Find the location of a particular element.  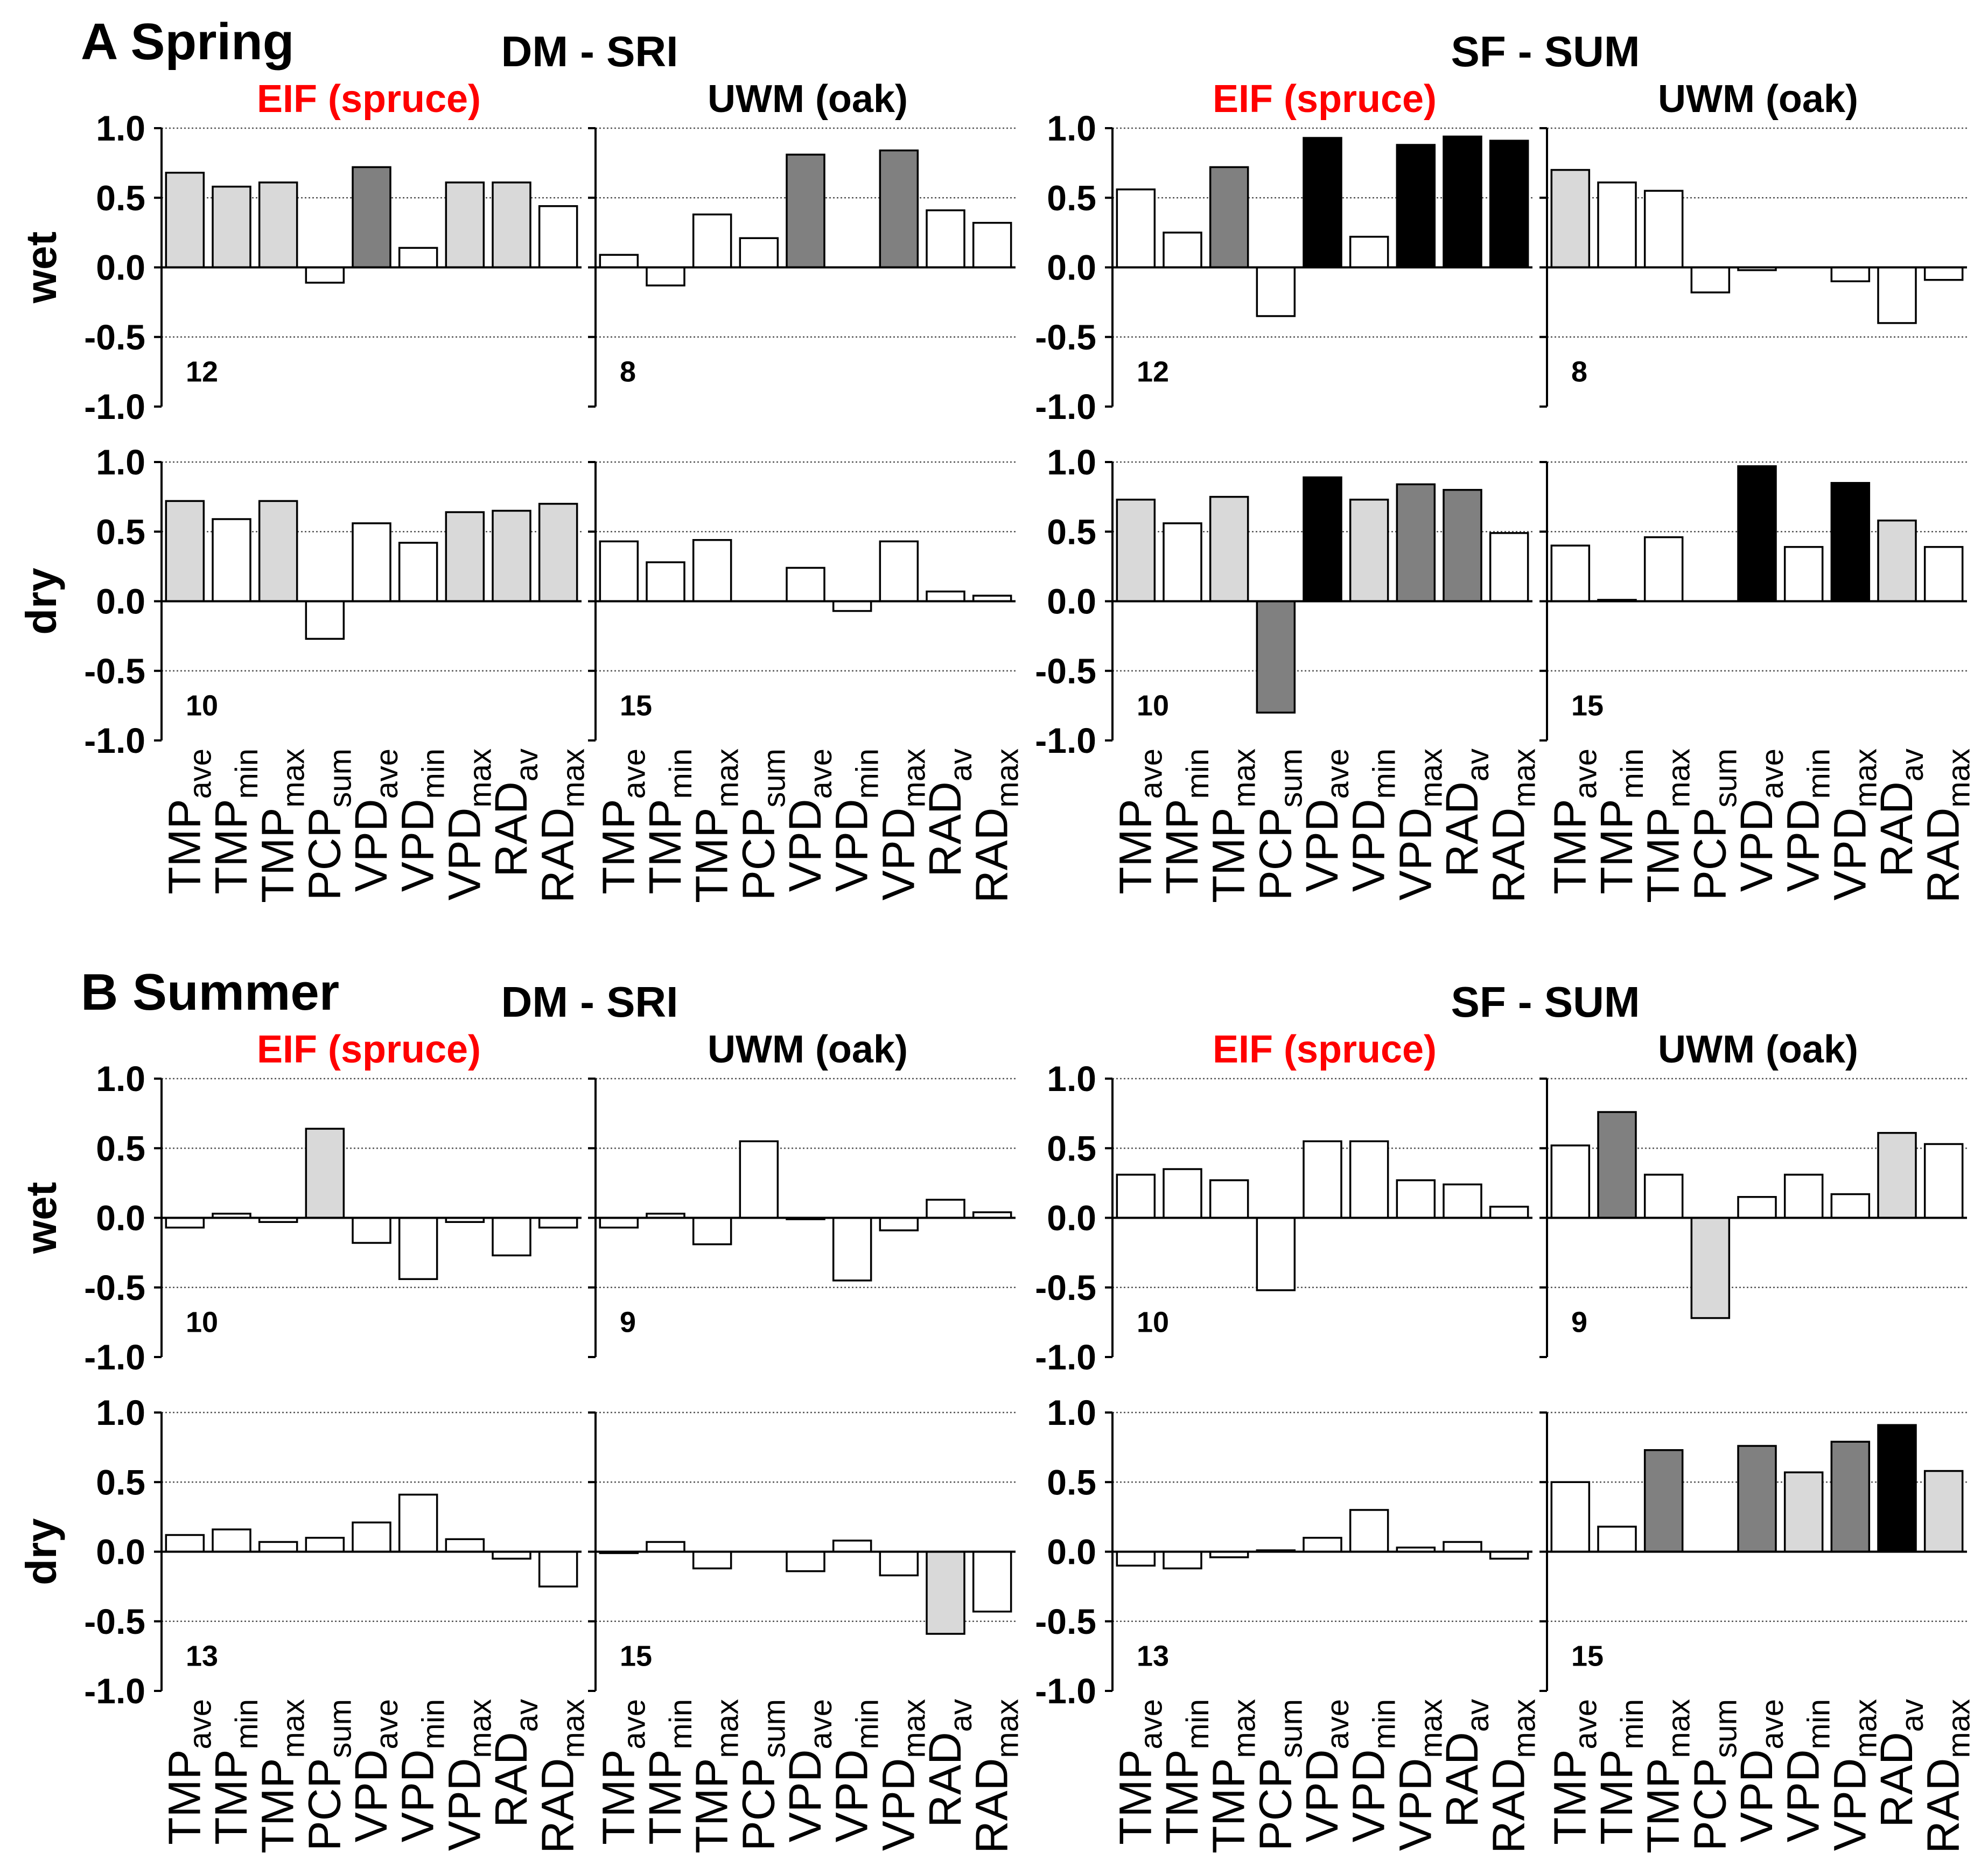

sample-size: 15 is located at coordinates (636, 705).